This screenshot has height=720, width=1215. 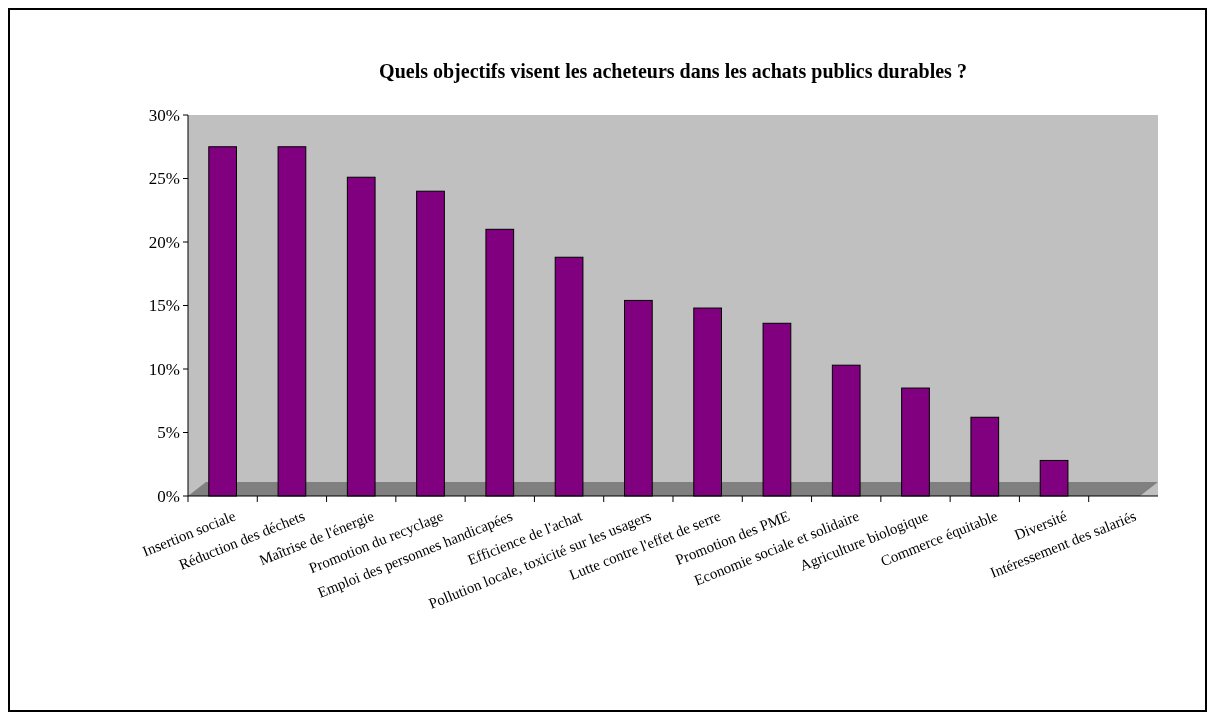 I want to click on y-tick-label: 5%, so click(x=168, y=433).